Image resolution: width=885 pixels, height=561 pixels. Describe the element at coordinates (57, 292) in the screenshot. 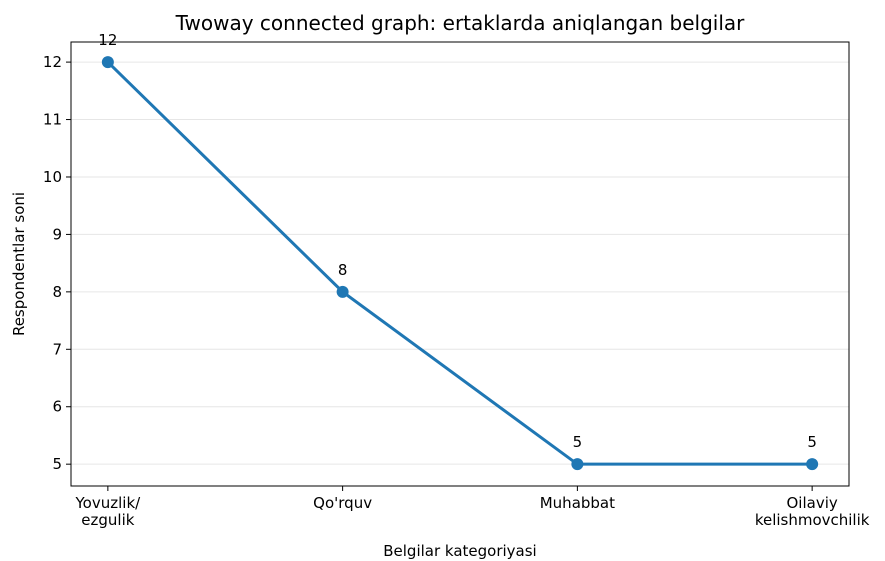

I see `y-tick-label: 8` at that location.